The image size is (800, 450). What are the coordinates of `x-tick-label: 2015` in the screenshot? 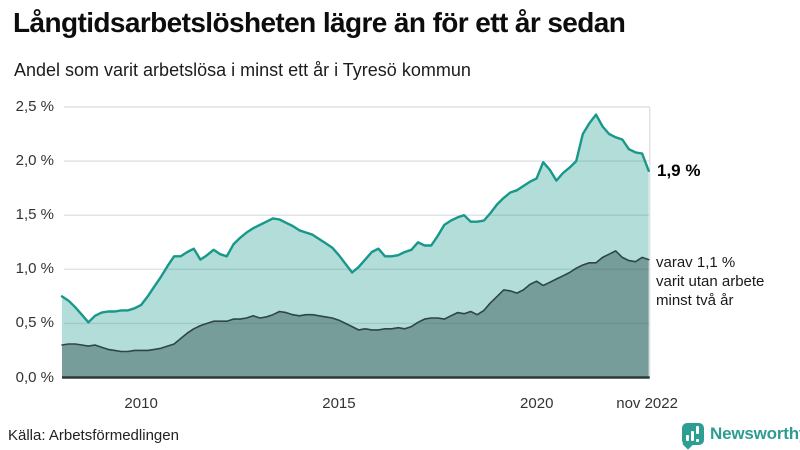 It's located at (339, 403).